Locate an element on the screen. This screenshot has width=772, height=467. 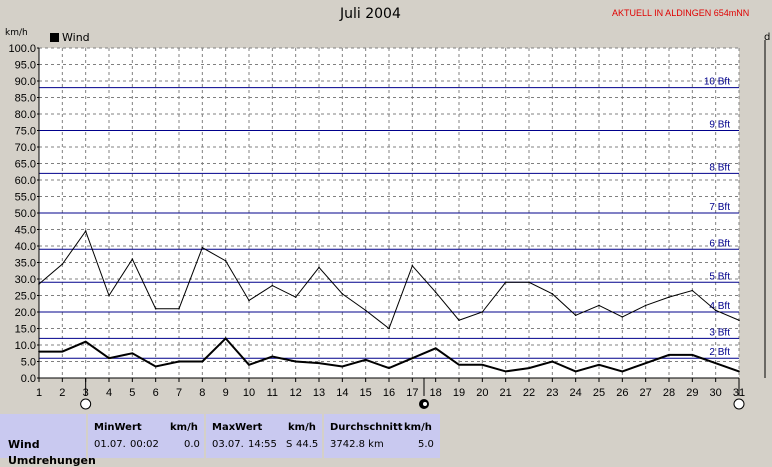
y-tick-label: 30.0 is located at coordinates (25, 280).